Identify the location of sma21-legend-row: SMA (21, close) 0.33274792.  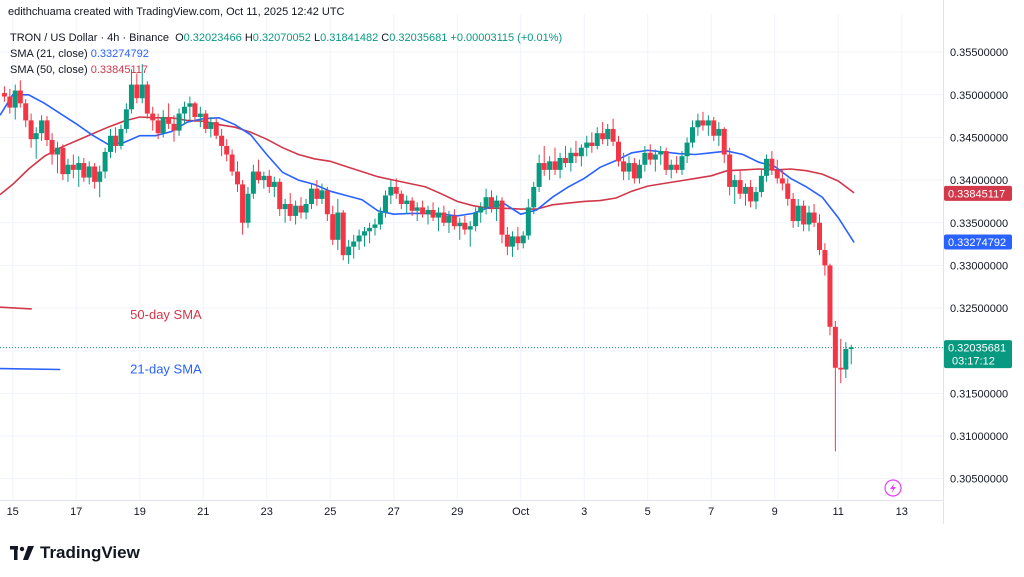
(286, 54).